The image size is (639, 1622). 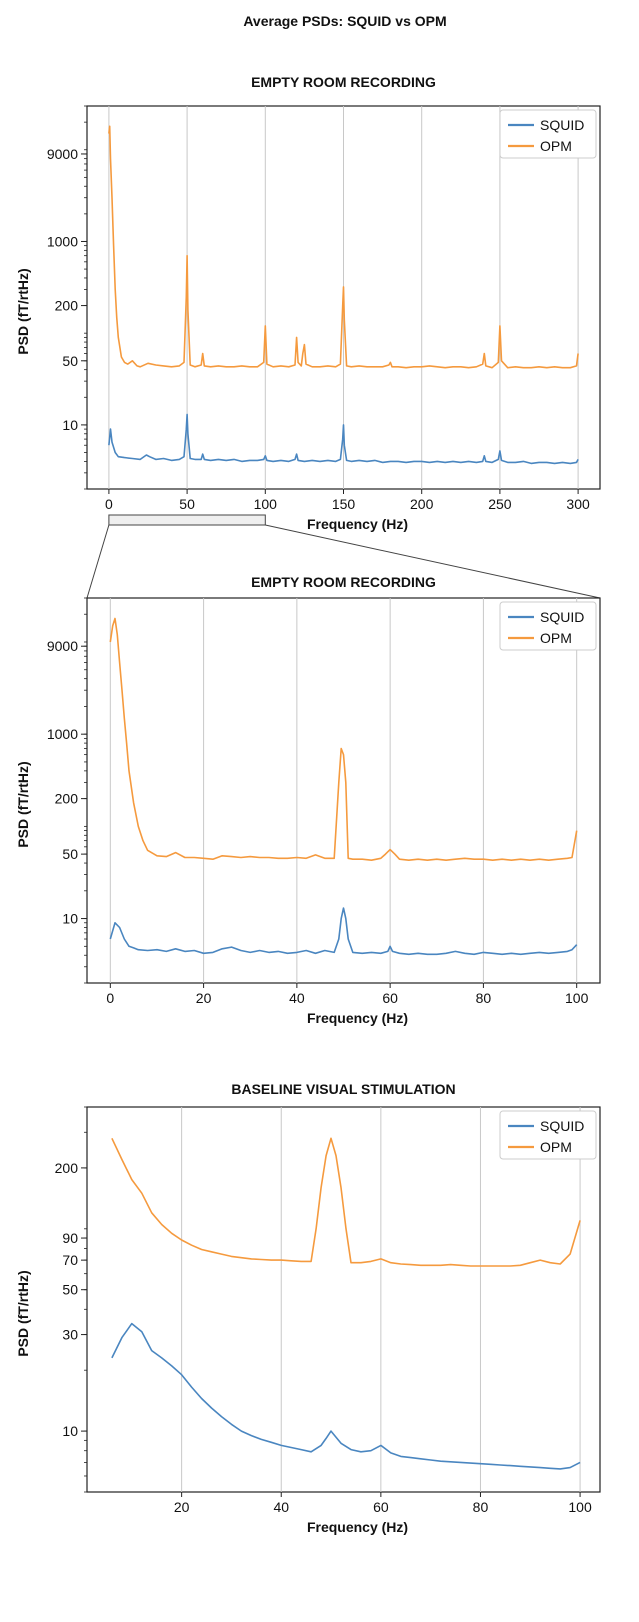 What do you see at coordinates (70, 1335) in the screenshot?
I see `y-tick-label: 30` at bounding box center [70, 1335].